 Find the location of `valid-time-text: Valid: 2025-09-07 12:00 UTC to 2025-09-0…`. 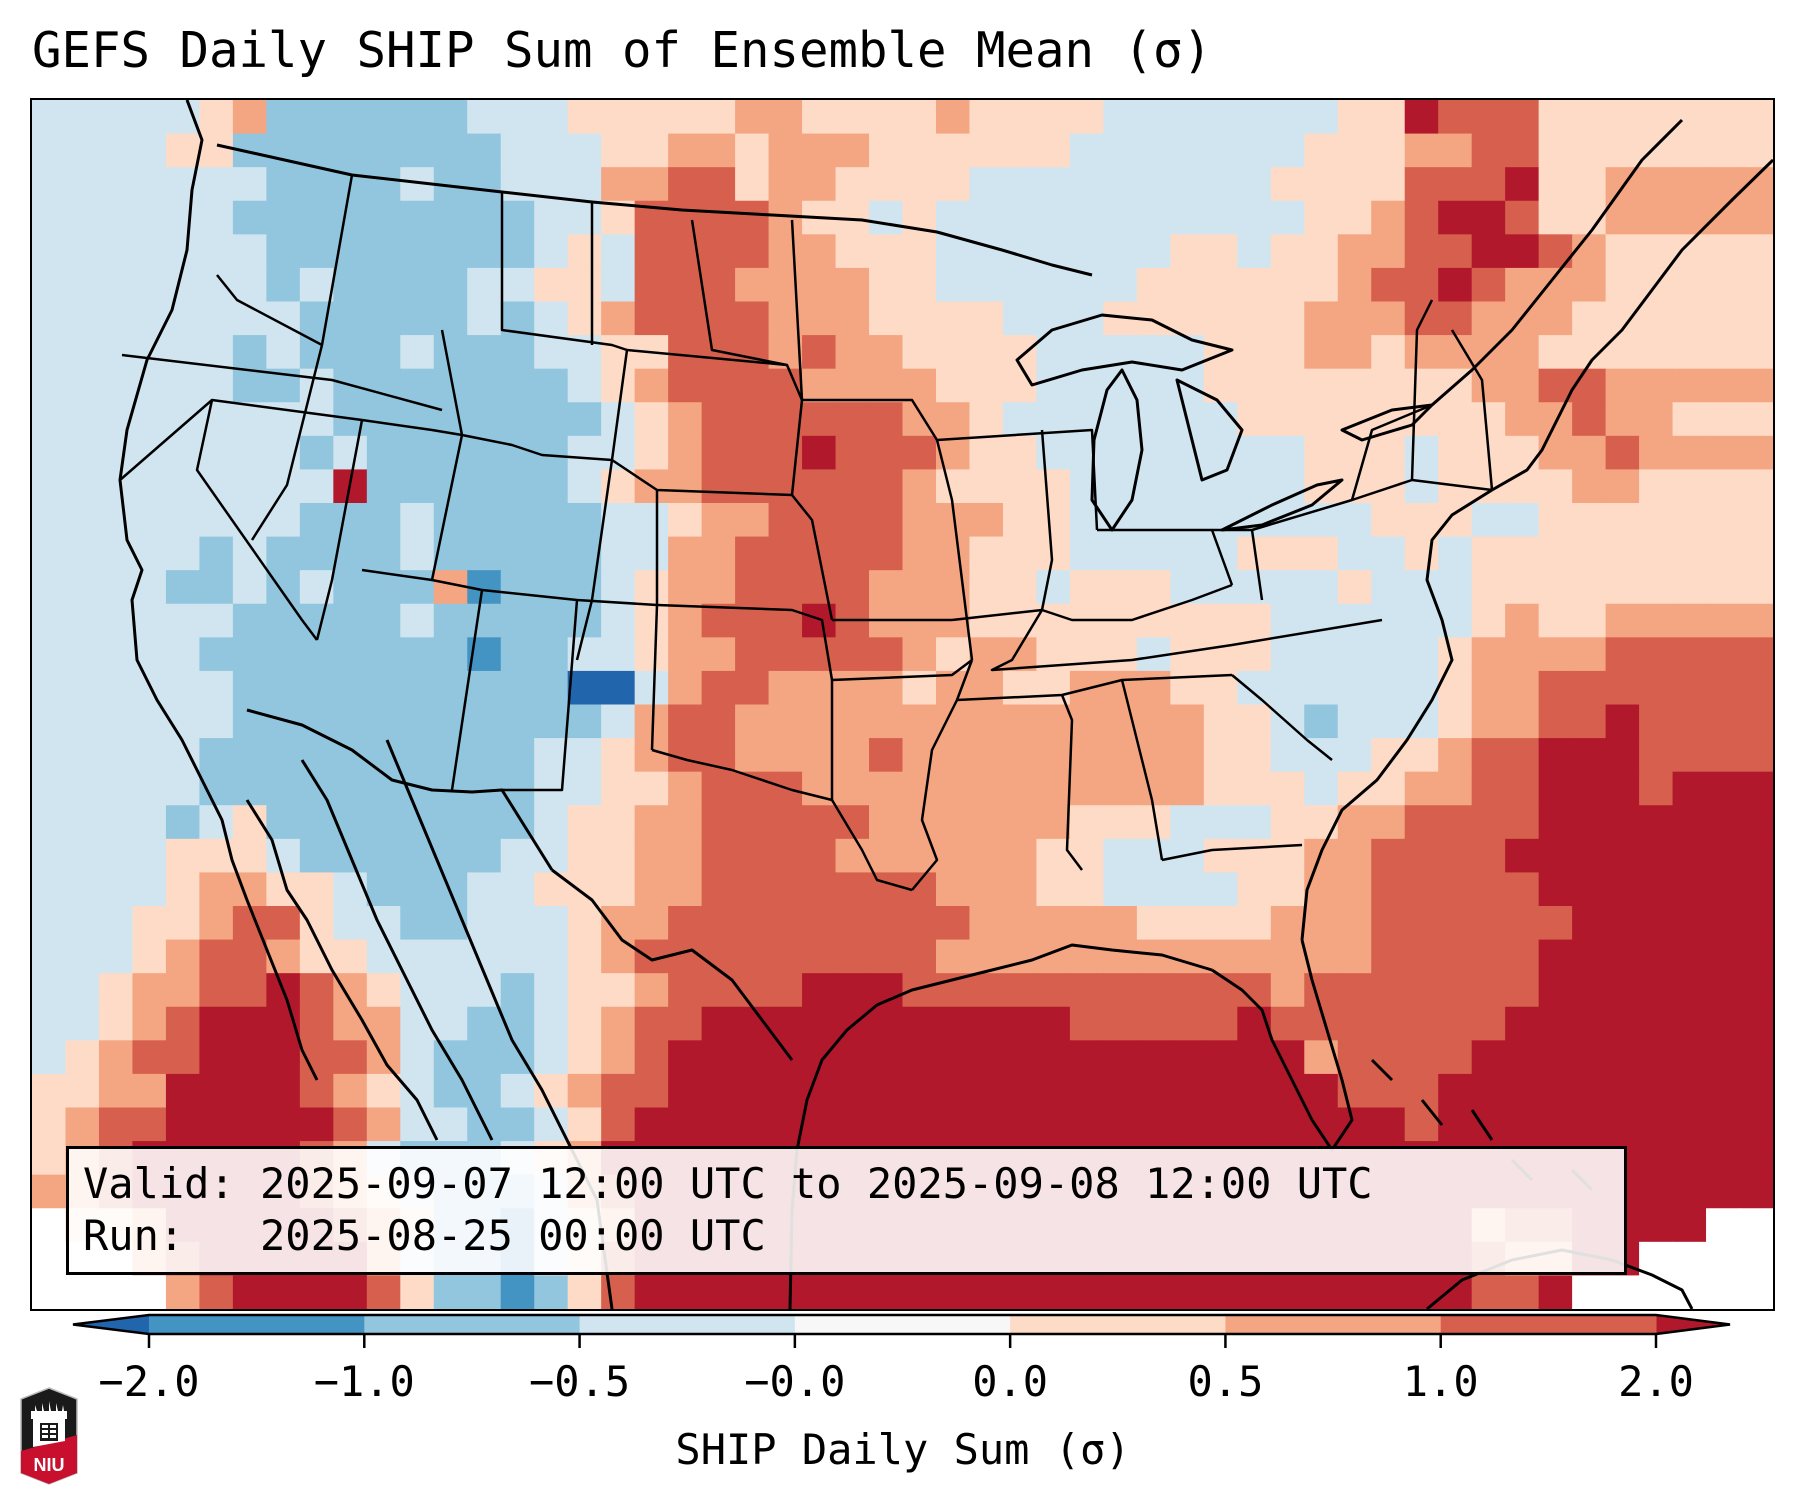

valid-time-text: Valid: 2025-09-07 12:00 UTC to 2025-09-0… is located at coordinates (728, 1183).